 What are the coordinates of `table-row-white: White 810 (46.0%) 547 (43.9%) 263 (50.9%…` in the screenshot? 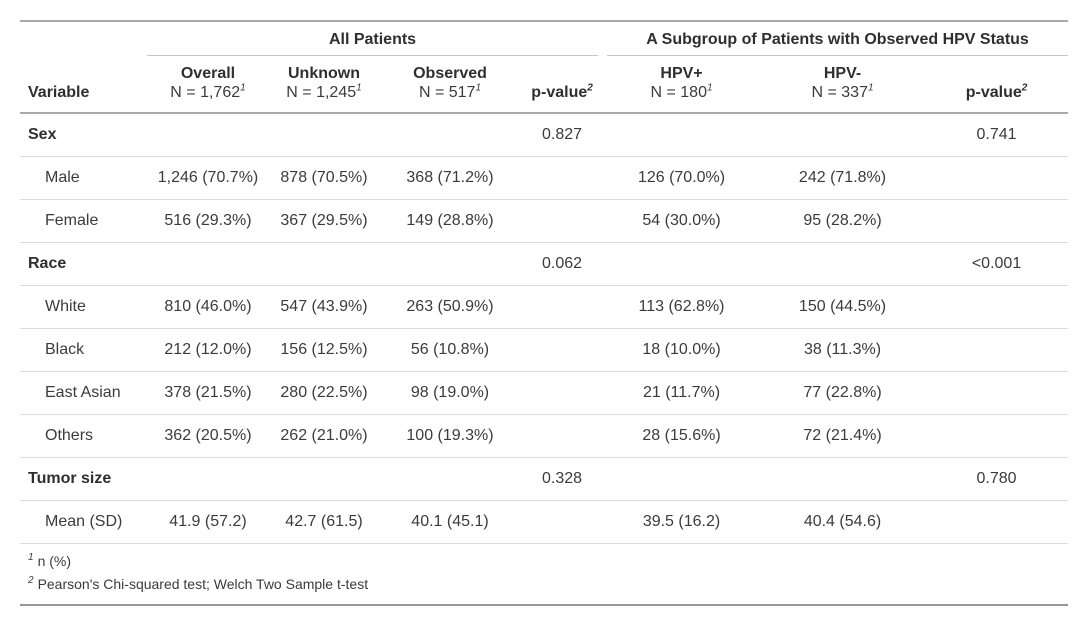 It's located at (544, 307).